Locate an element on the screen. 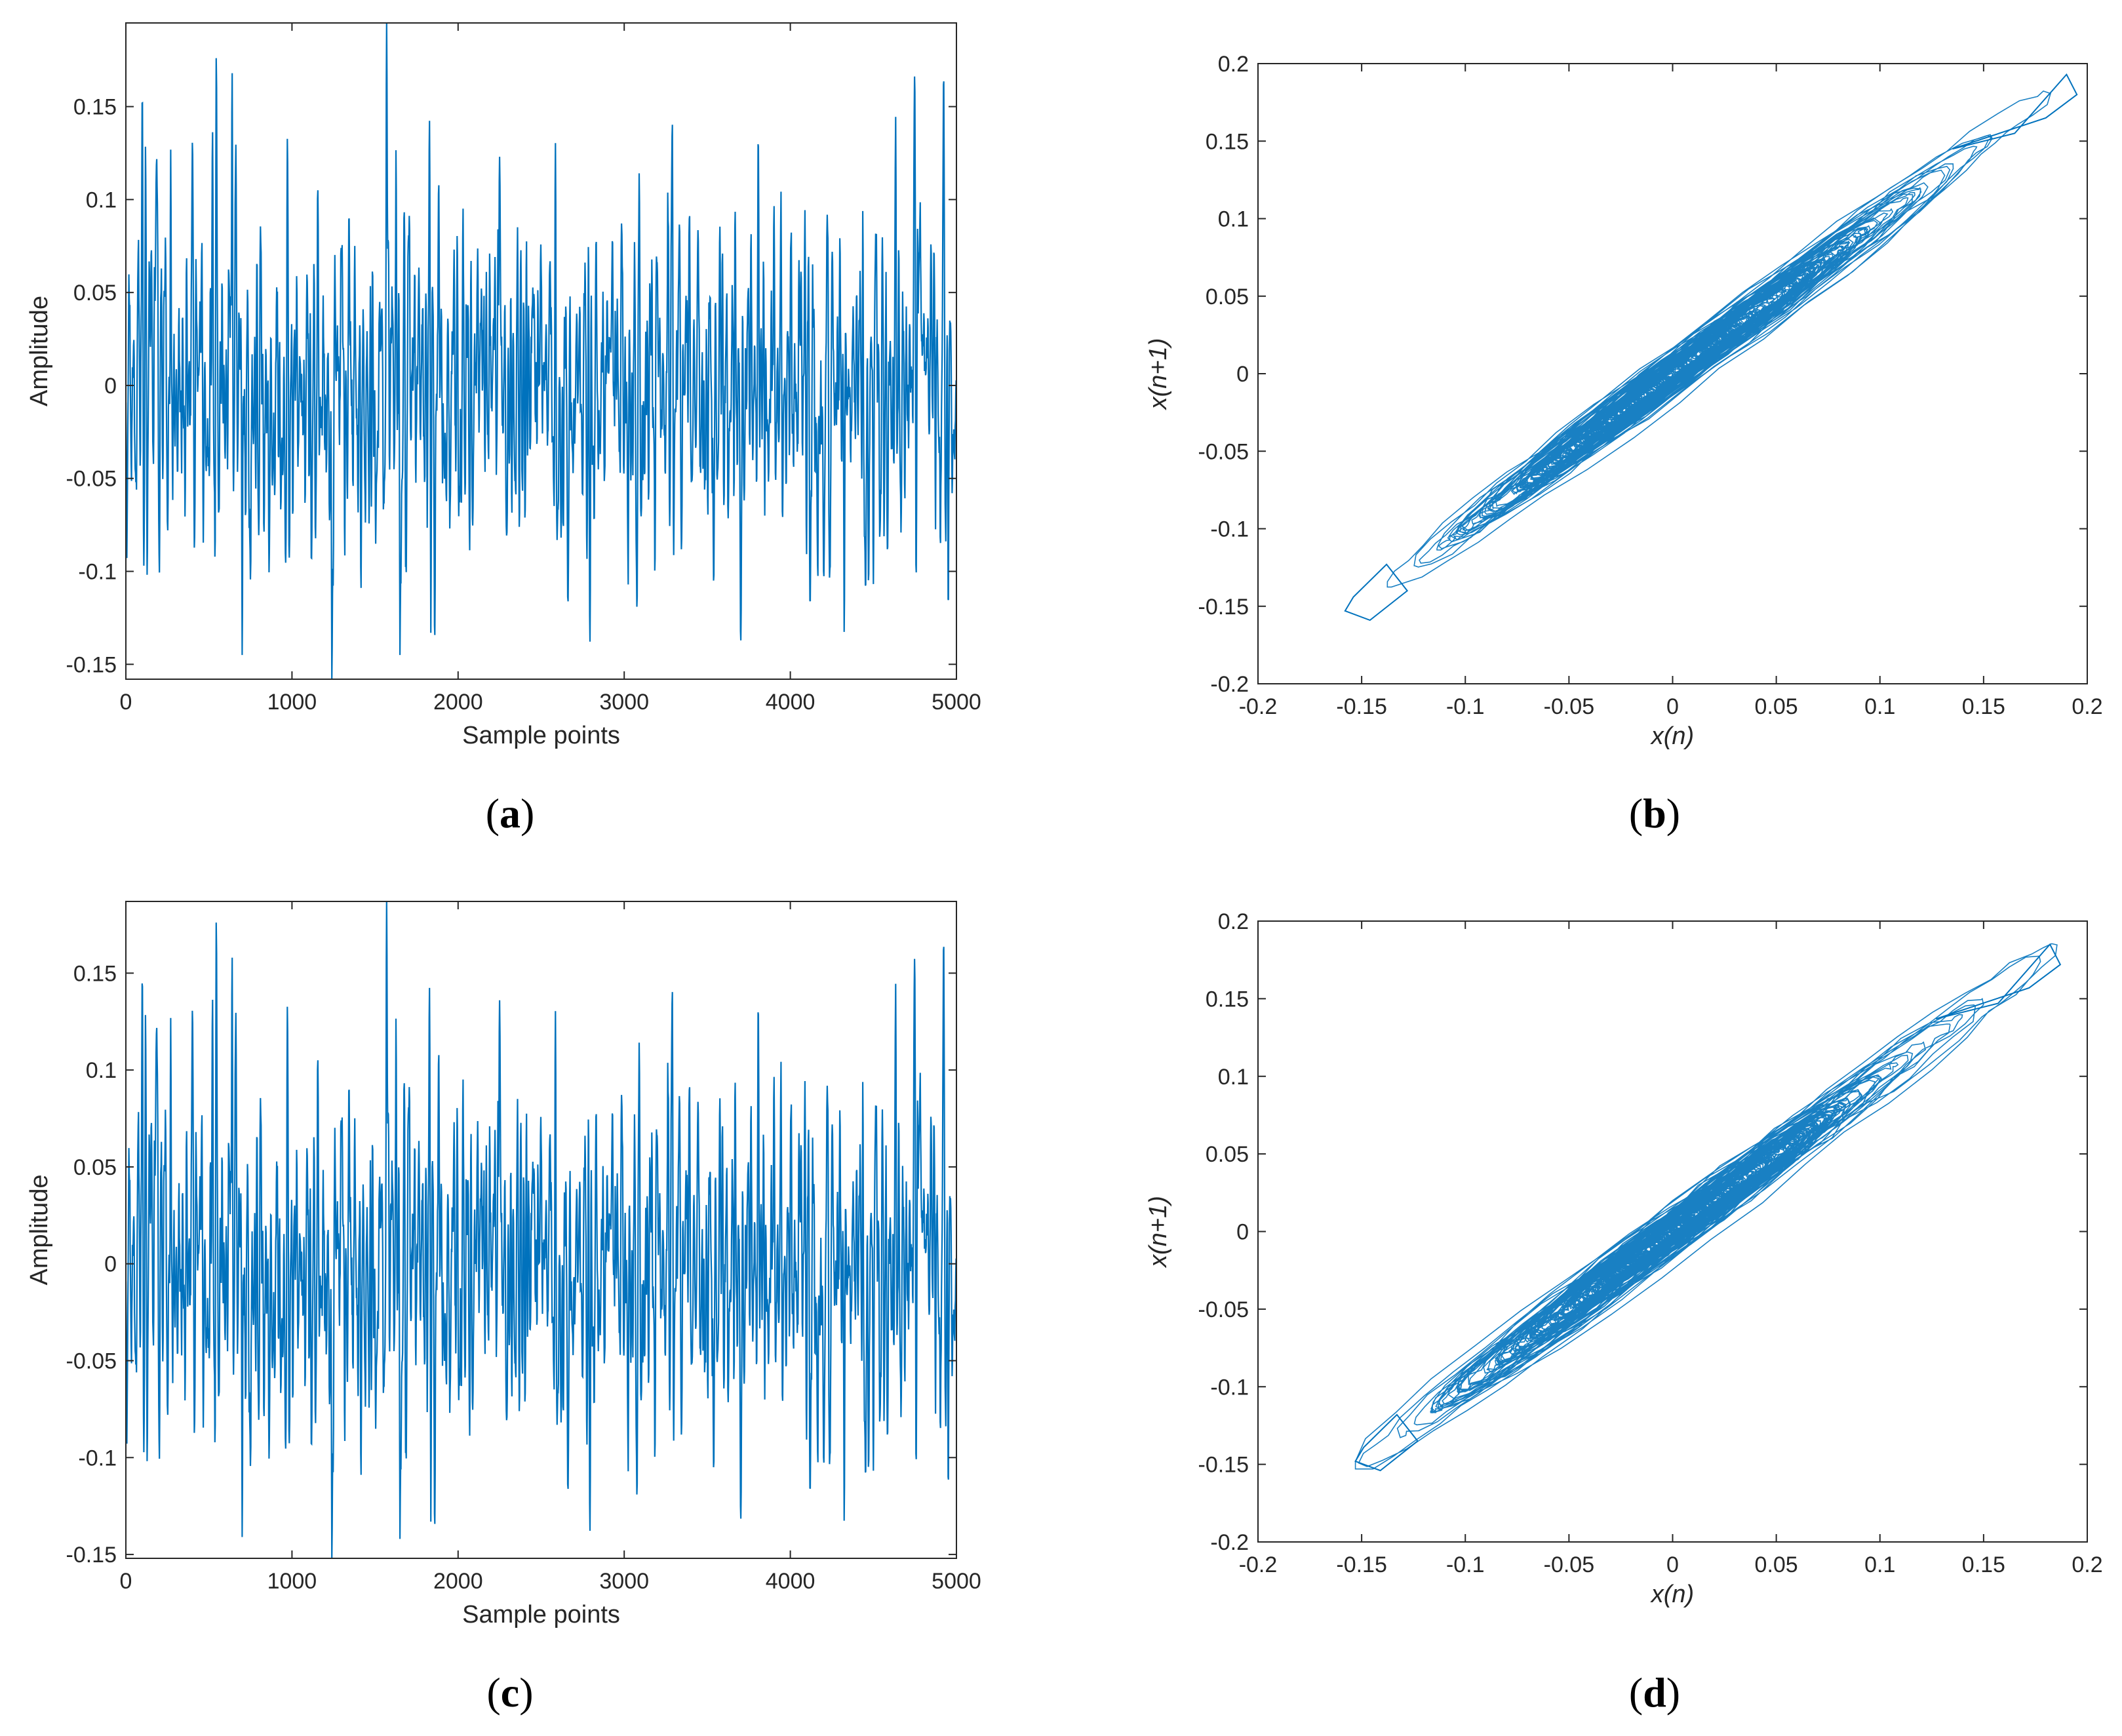 The width and height of the screenshot is (2122, 1736). signal-line-a is located at coordinates (541, 351).